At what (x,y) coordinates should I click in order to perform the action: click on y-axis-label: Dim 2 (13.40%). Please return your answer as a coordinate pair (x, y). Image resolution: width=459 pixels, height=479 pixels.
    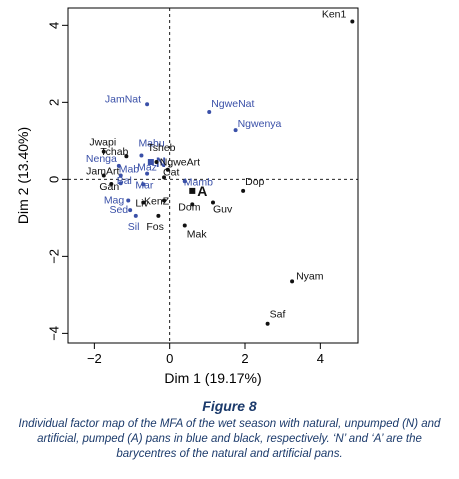
    Looking at the image, I should click on (23, 175).